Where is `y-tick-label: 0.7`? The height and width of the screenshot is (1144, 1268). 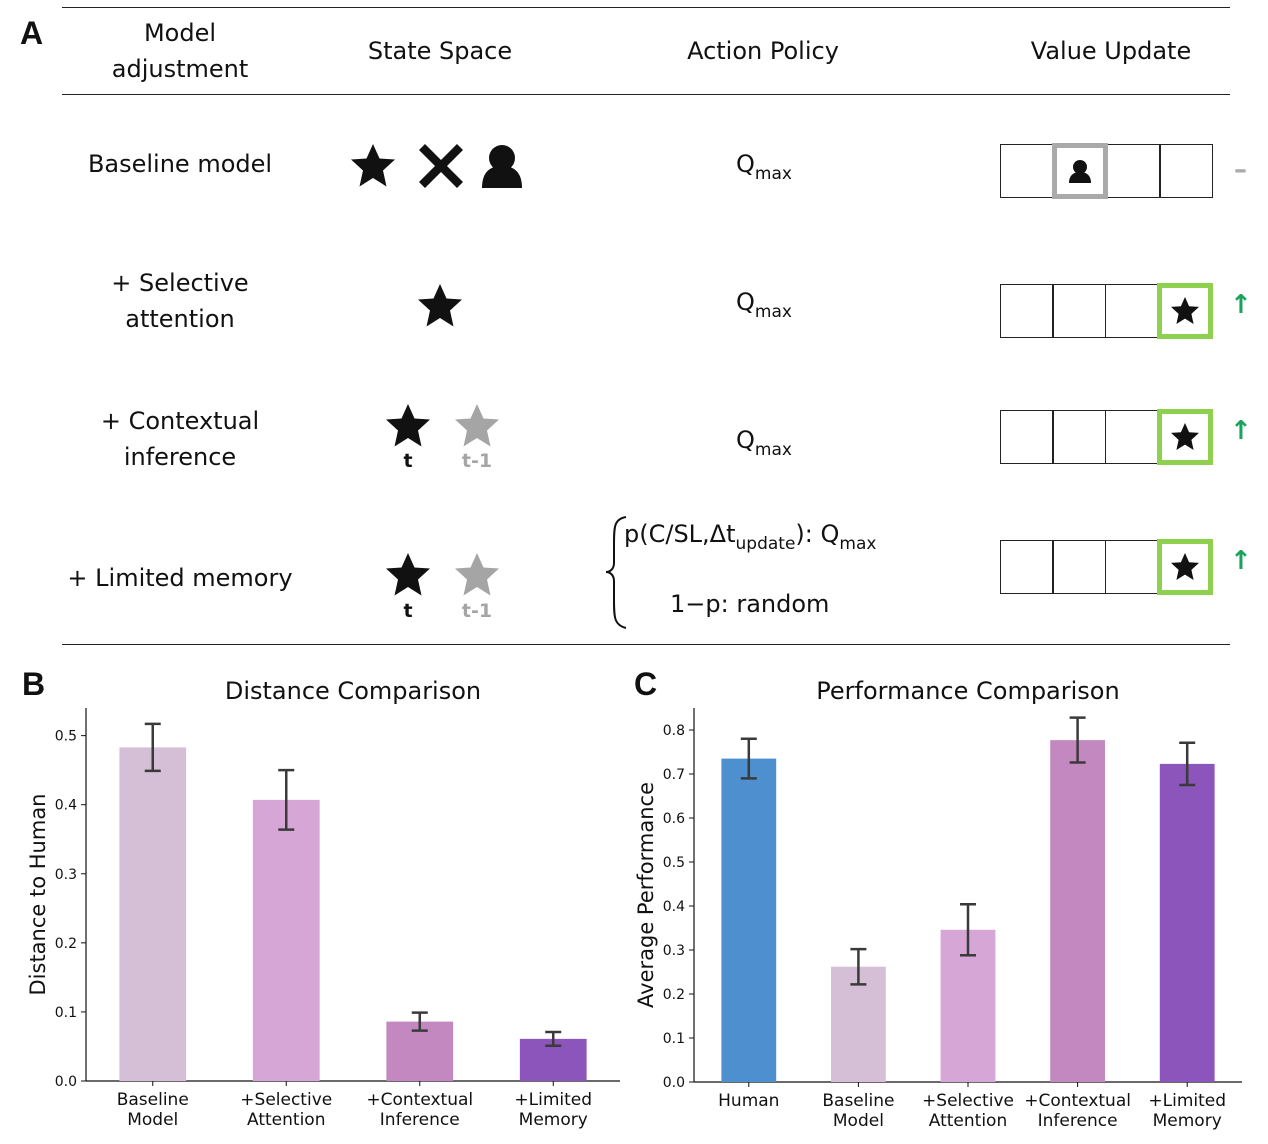
y-tick-label: 0.7 is located at coordinates (674, 775).